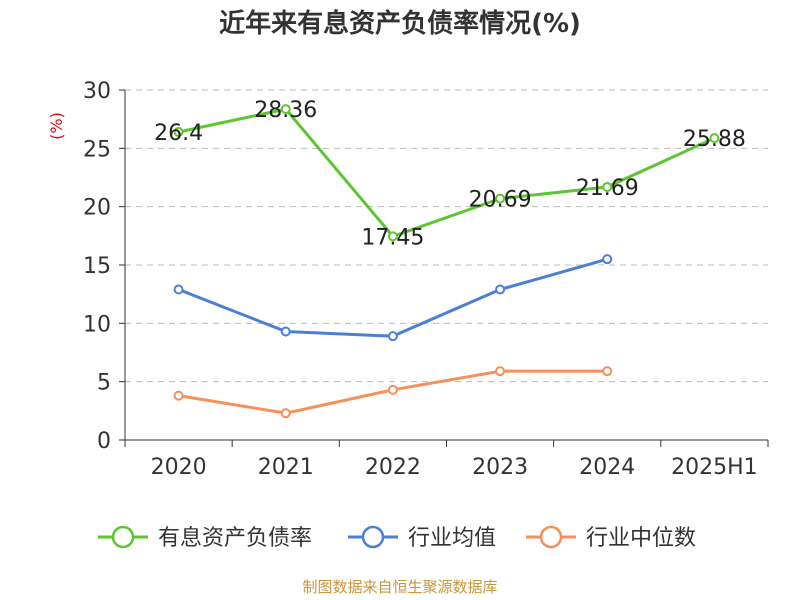 Image resolution: width=800 pixels, height=600 pixels. What do you see at coordinates (97, 266) in the screenshot?
I see `y-tick-label: 15` at bounding box center [97, 266].